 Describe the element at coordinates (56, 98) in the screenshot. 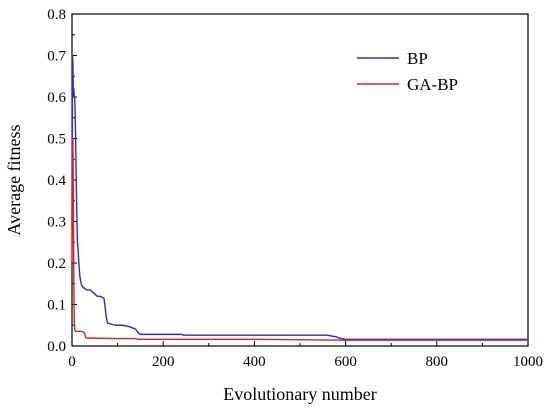

I see `y-tick-label: 0.6` at that location.